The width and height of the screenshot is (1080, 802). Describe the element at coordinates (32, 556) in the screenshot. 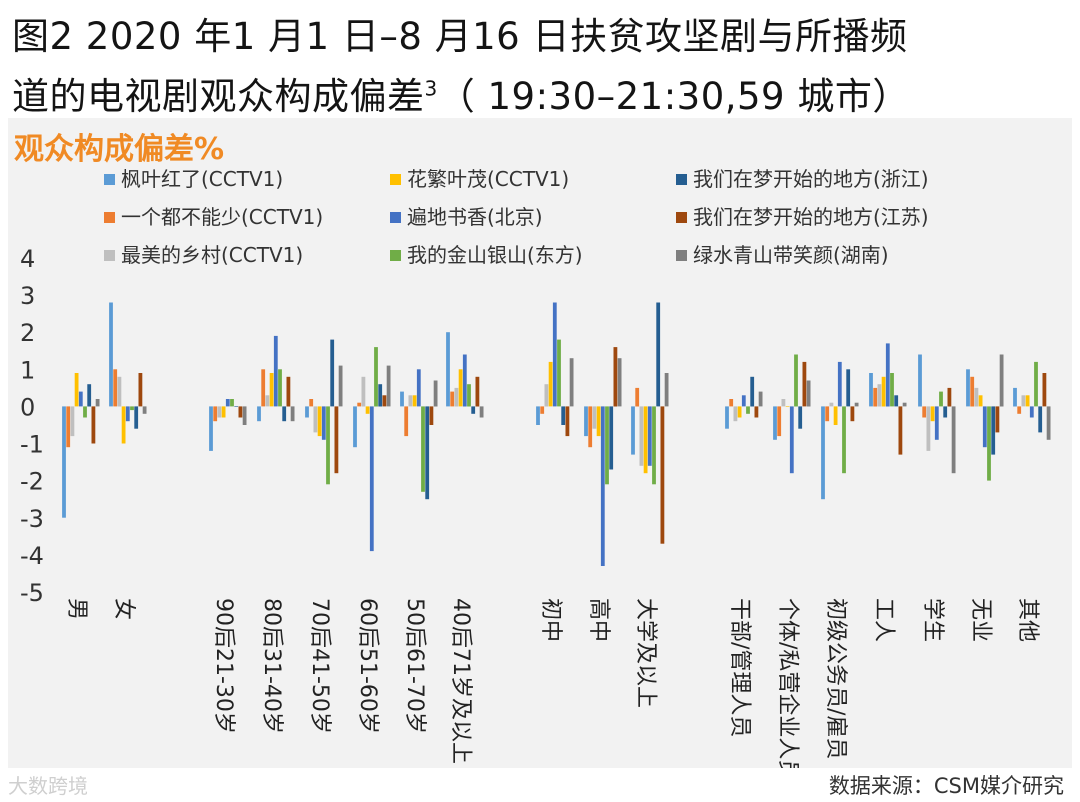

I see `y-tick-label: -4` at that location.